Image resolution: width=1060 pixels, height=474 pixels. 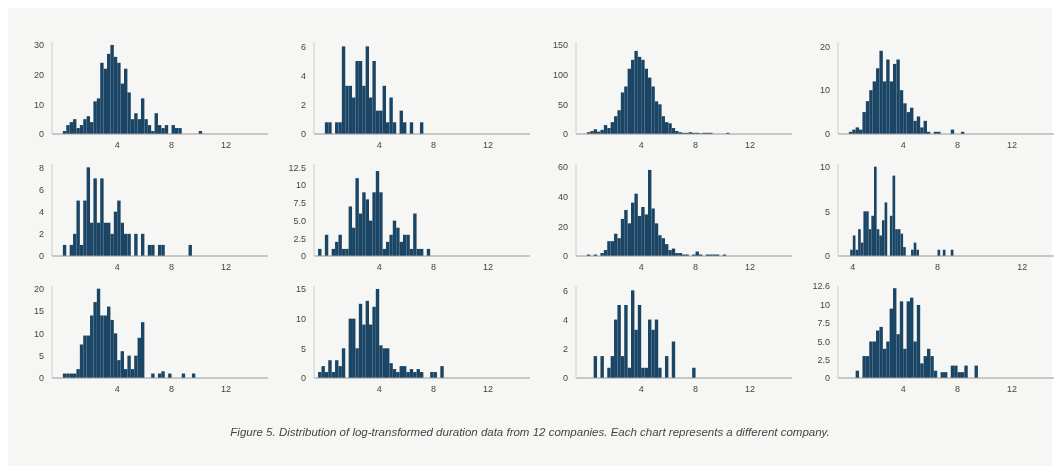 What do you see at coordinates (821, 286) in the screenshot?
I see `y-tick-label: 12.6` at bounding box center [821, 286].